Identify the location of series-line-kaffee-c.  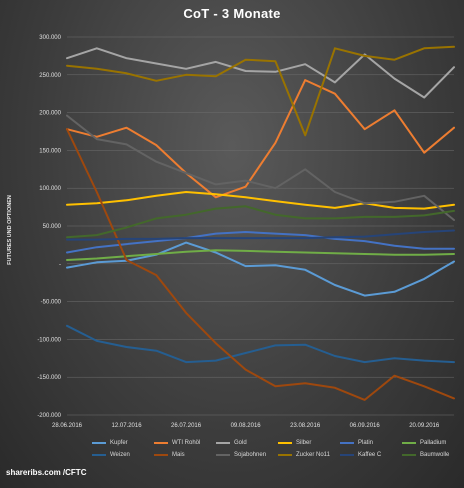
(260, 235).